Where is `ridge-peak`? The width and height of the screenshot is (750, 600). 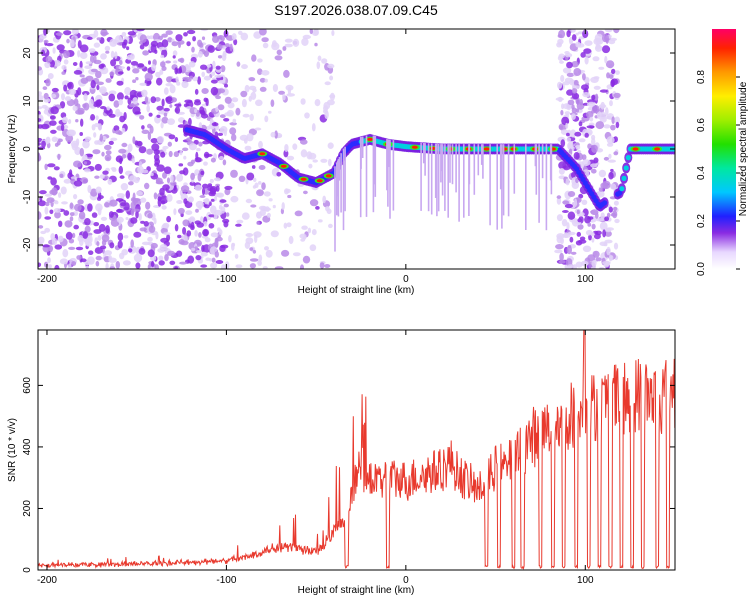
ridge-peak is located at coordinates (486, 149).